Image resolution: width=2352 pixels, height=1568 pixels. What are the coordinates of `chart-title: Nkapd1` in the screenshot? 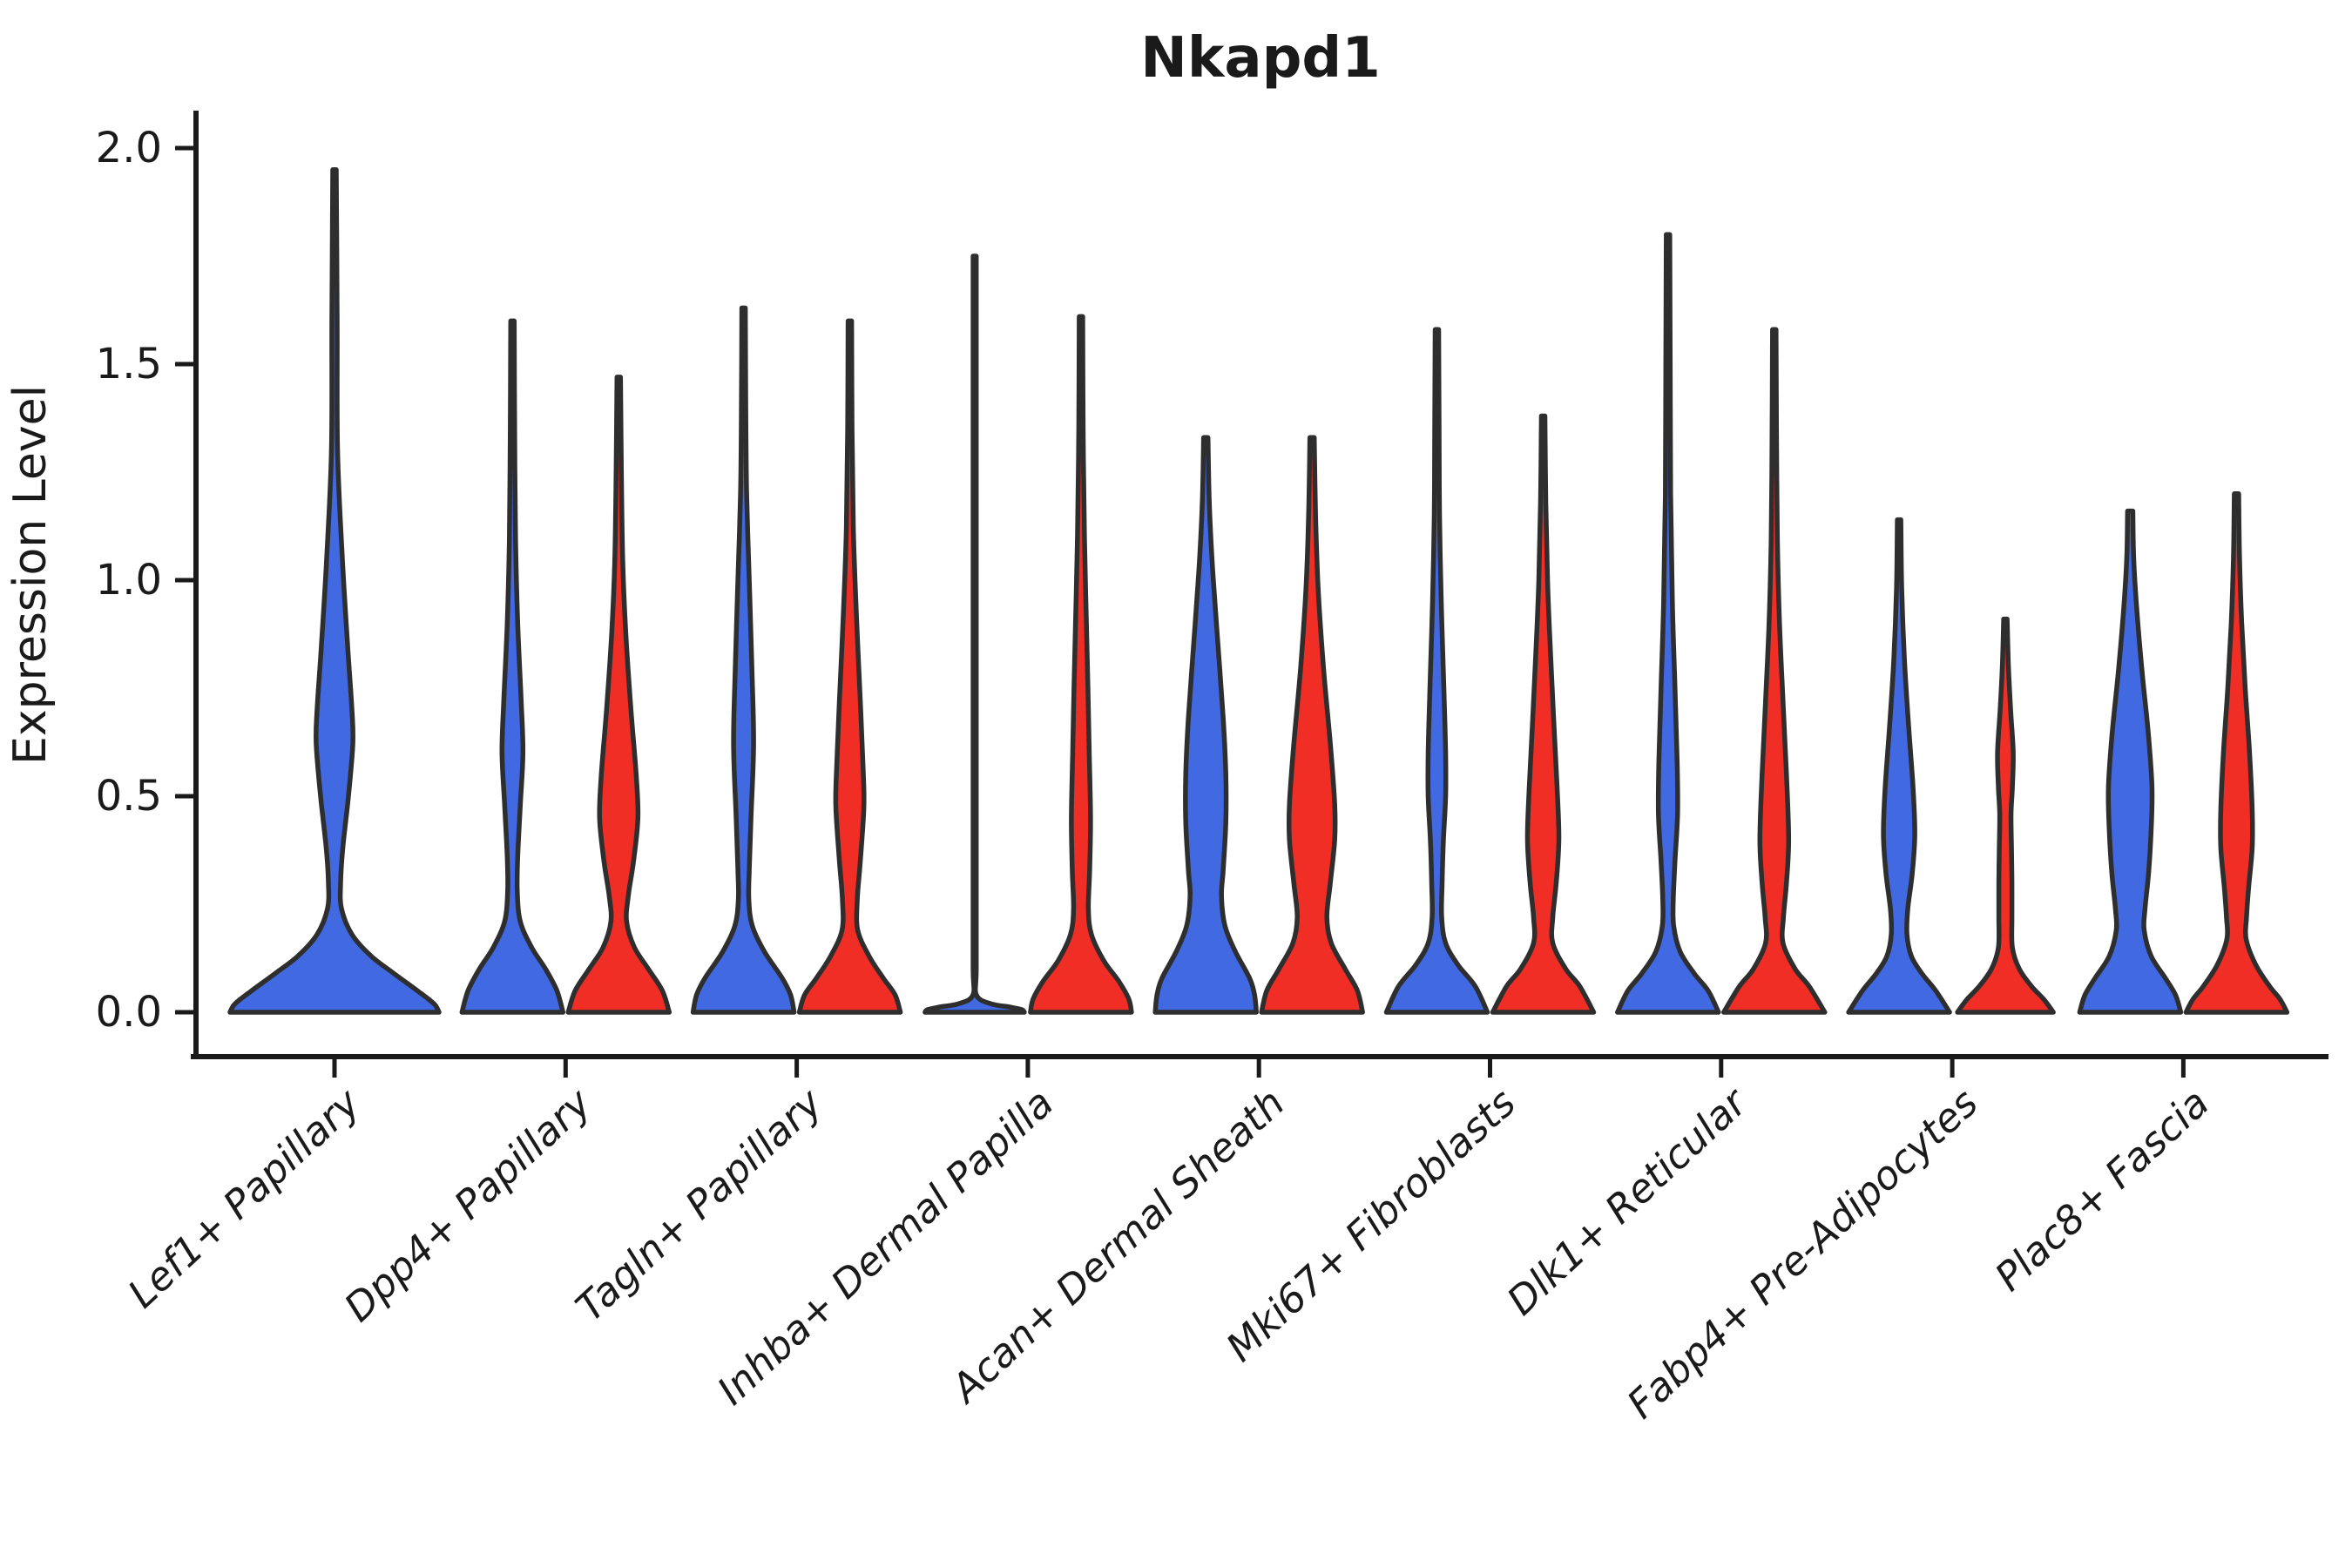 It's located at (1260, 58).